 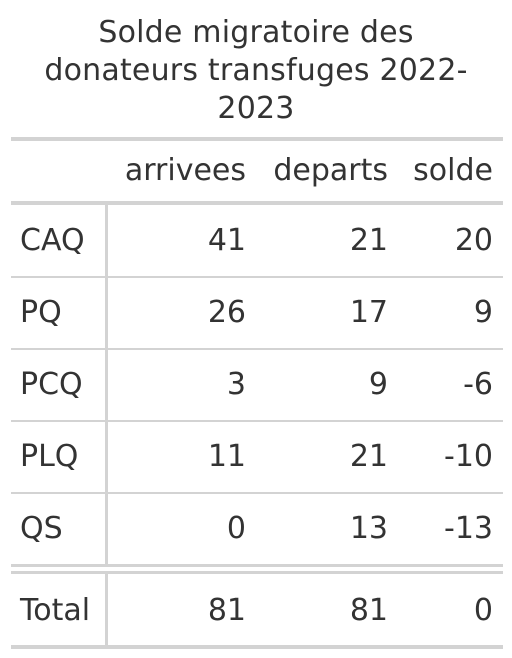 What do you see at coordinates (368, 610) in the screenshot?
I see `total-departs: 81` at bounding box center [368, 610].